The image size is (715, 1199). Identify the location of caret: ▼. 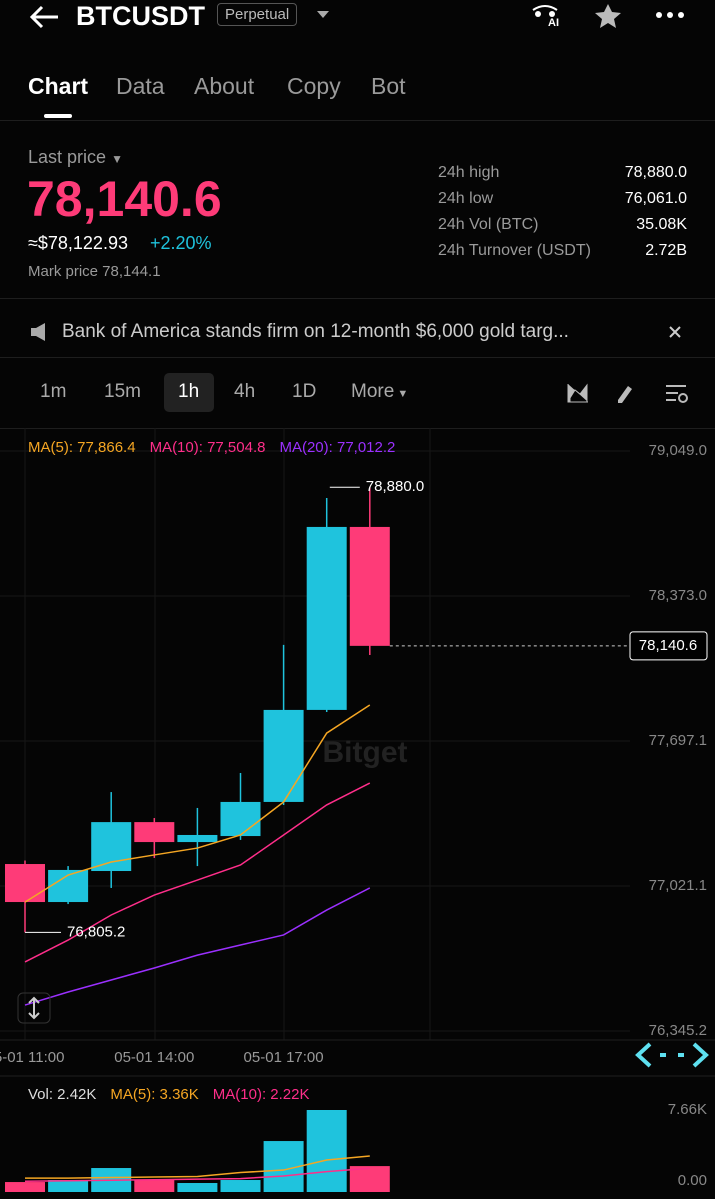
(401, 394).